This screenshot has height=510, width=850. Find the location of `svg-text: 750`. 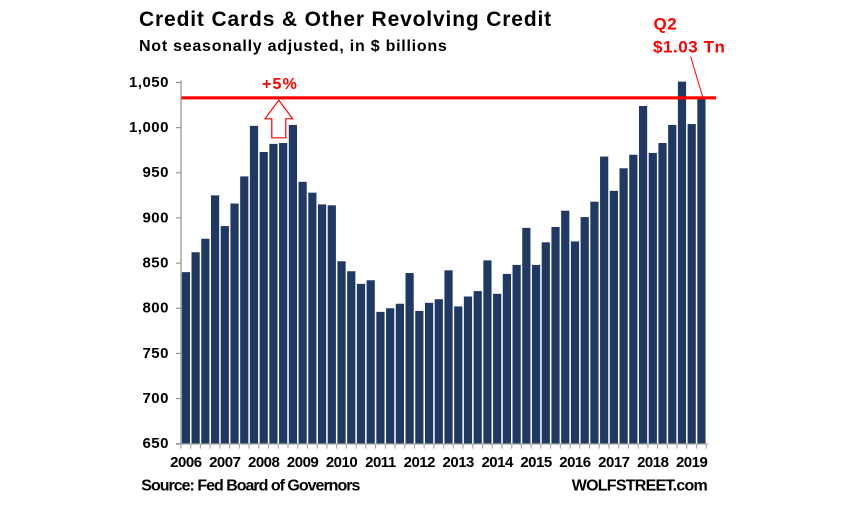

svg-text: 750 is located at coordinates (155, 353).